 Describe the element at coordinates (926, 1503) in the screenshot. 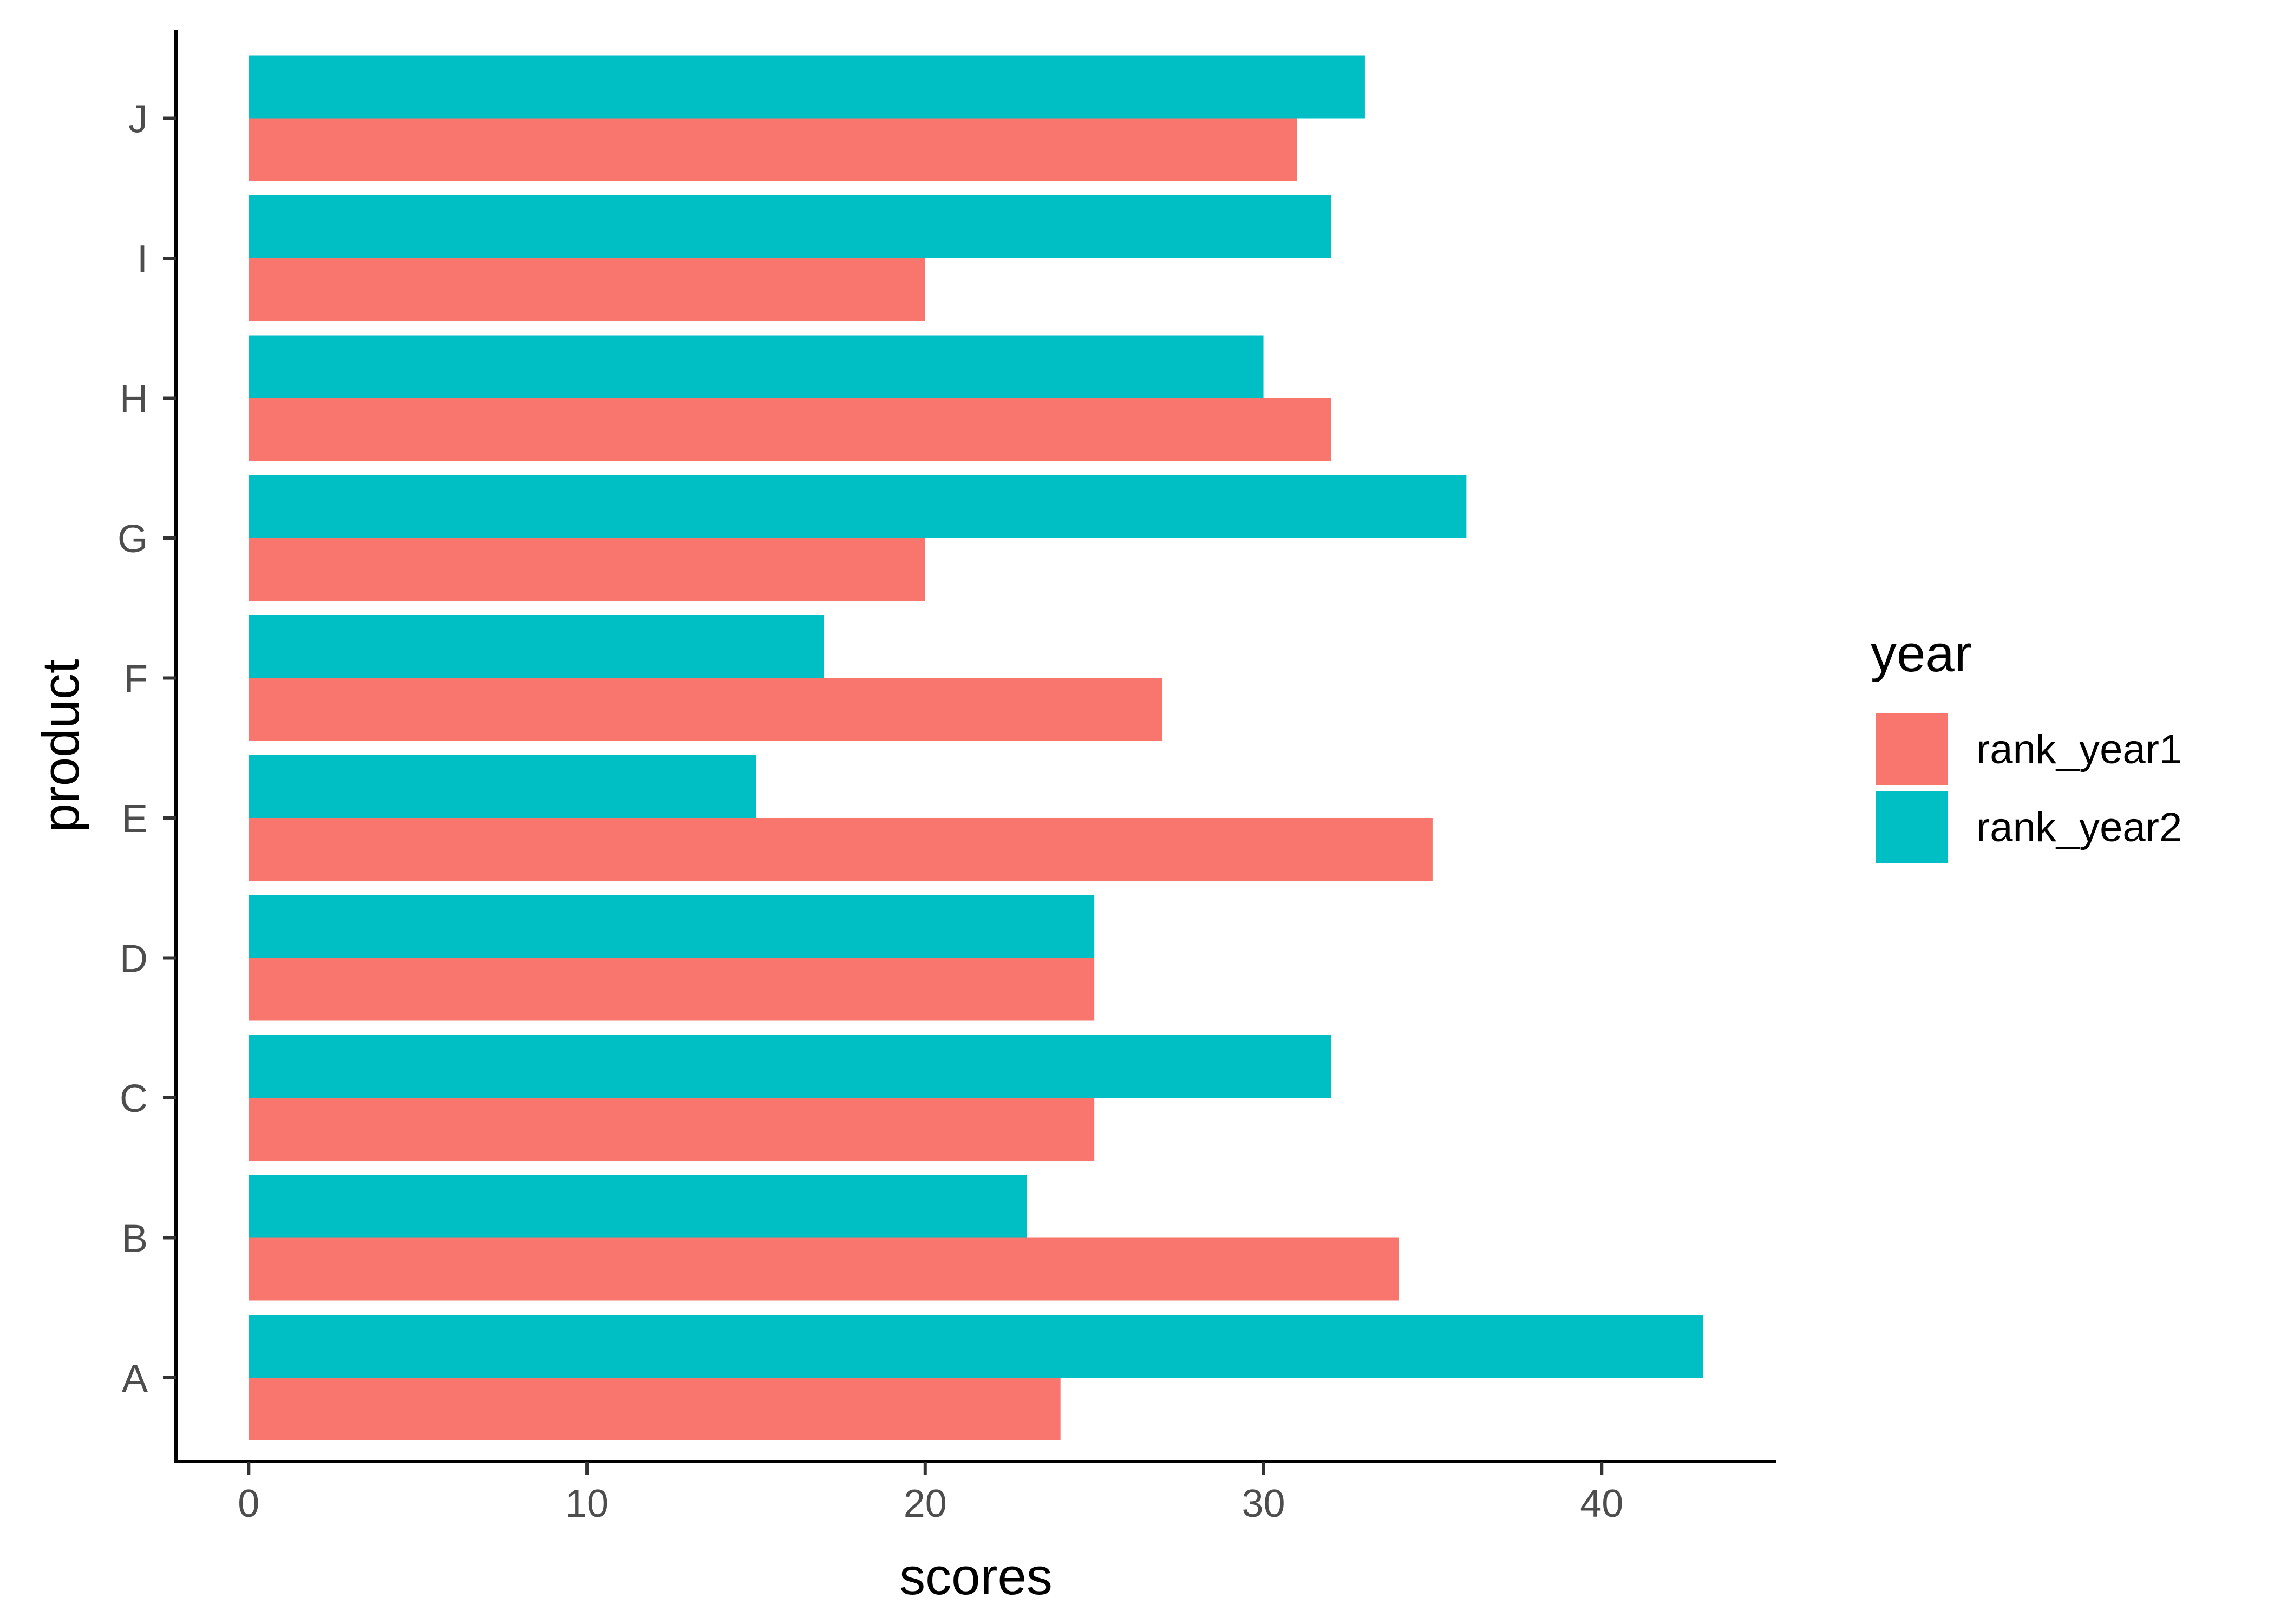

I see `x-tick-label: 20` at that location.